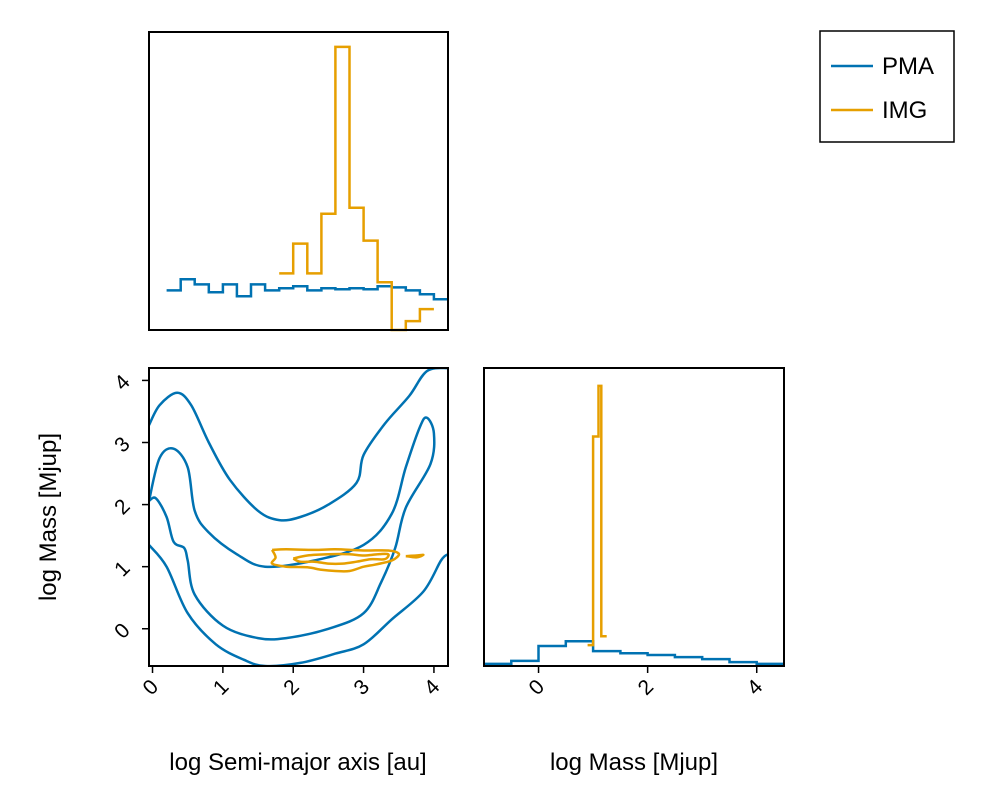 The width and height of the screenshot is (986, 808). Describe the element at coordinates (908, 66) in the screenshot. I see `legend-label-pma: PMA` at that location.